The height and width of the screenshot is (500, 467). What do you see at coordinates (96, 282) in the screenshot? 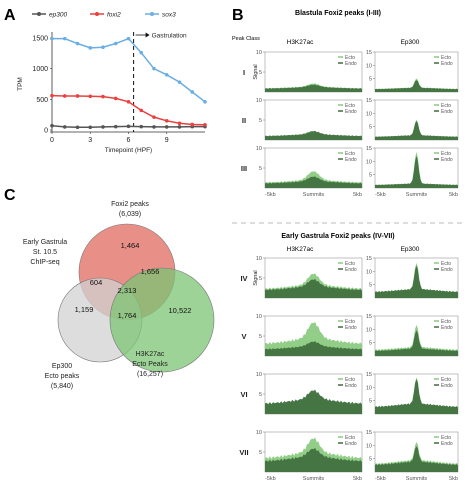
I see `region-count-foxi2-ep300: 604` at bounding box center [96, 282].